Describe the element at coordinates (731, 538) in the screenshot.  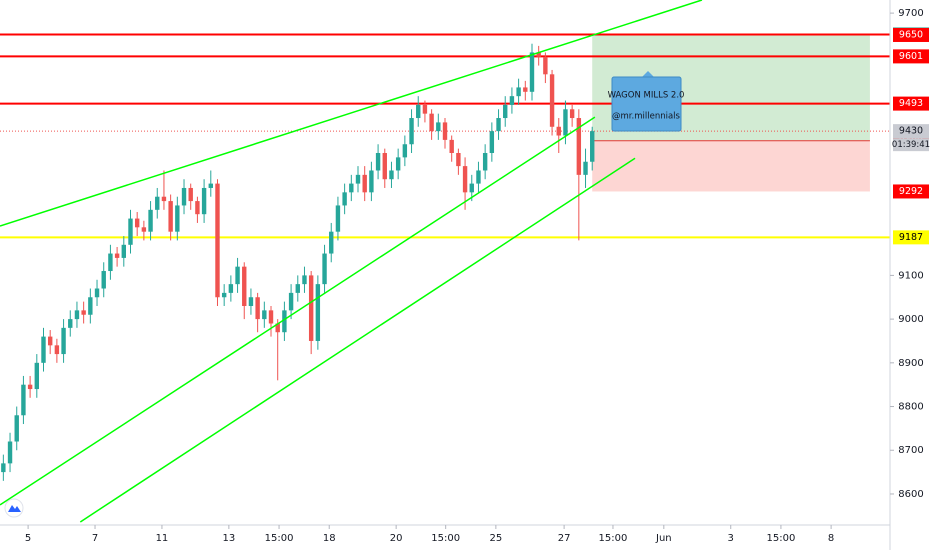
I see `x-tick-label: 3` at that location.